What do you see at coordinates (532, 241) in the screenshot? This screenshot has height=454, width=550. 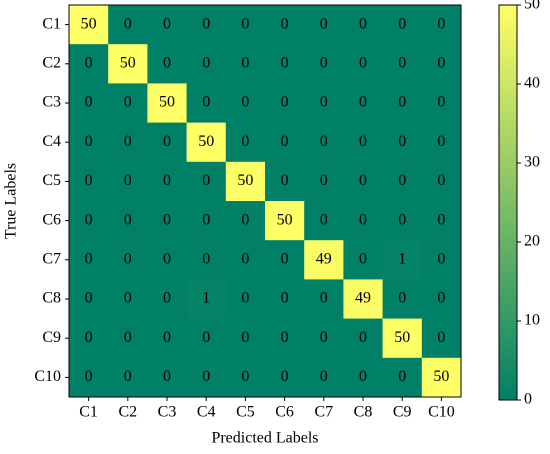 I see `colorbar-tick-label: 20` at bounding box center [532, 241].